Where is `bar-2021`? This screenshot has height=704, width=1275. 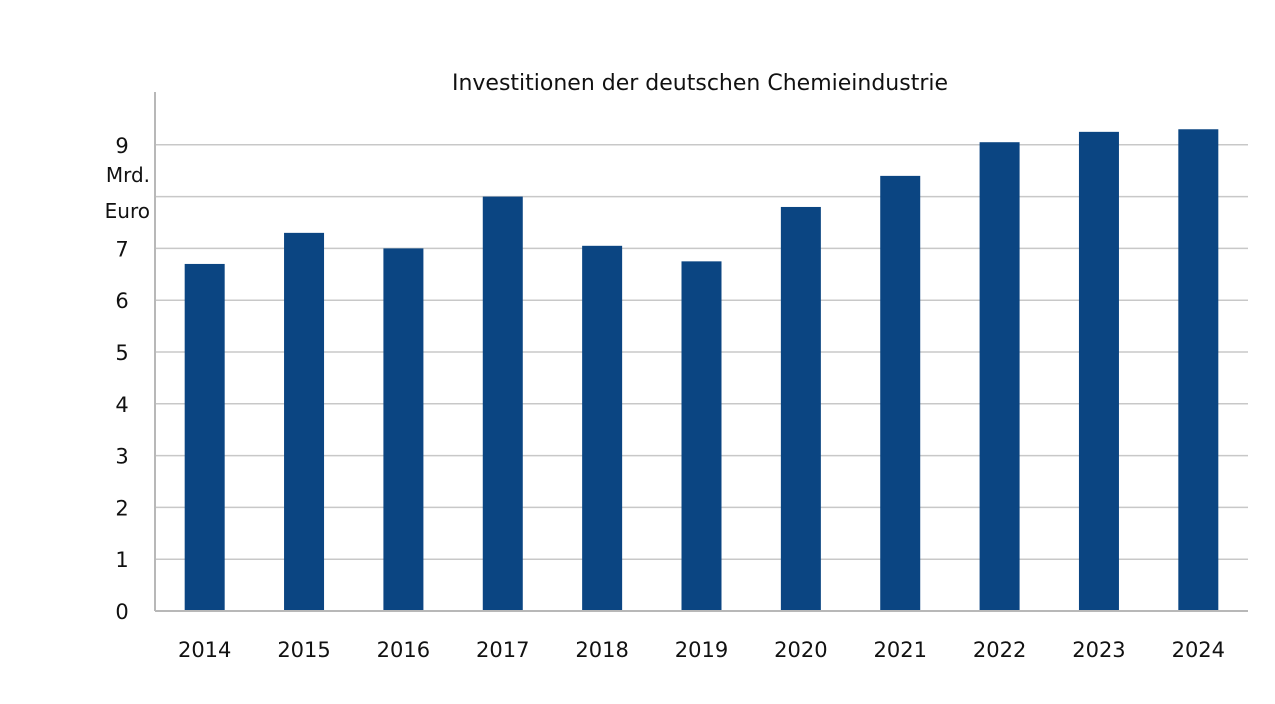 bar-2021 is located at coordinates (900, 393).